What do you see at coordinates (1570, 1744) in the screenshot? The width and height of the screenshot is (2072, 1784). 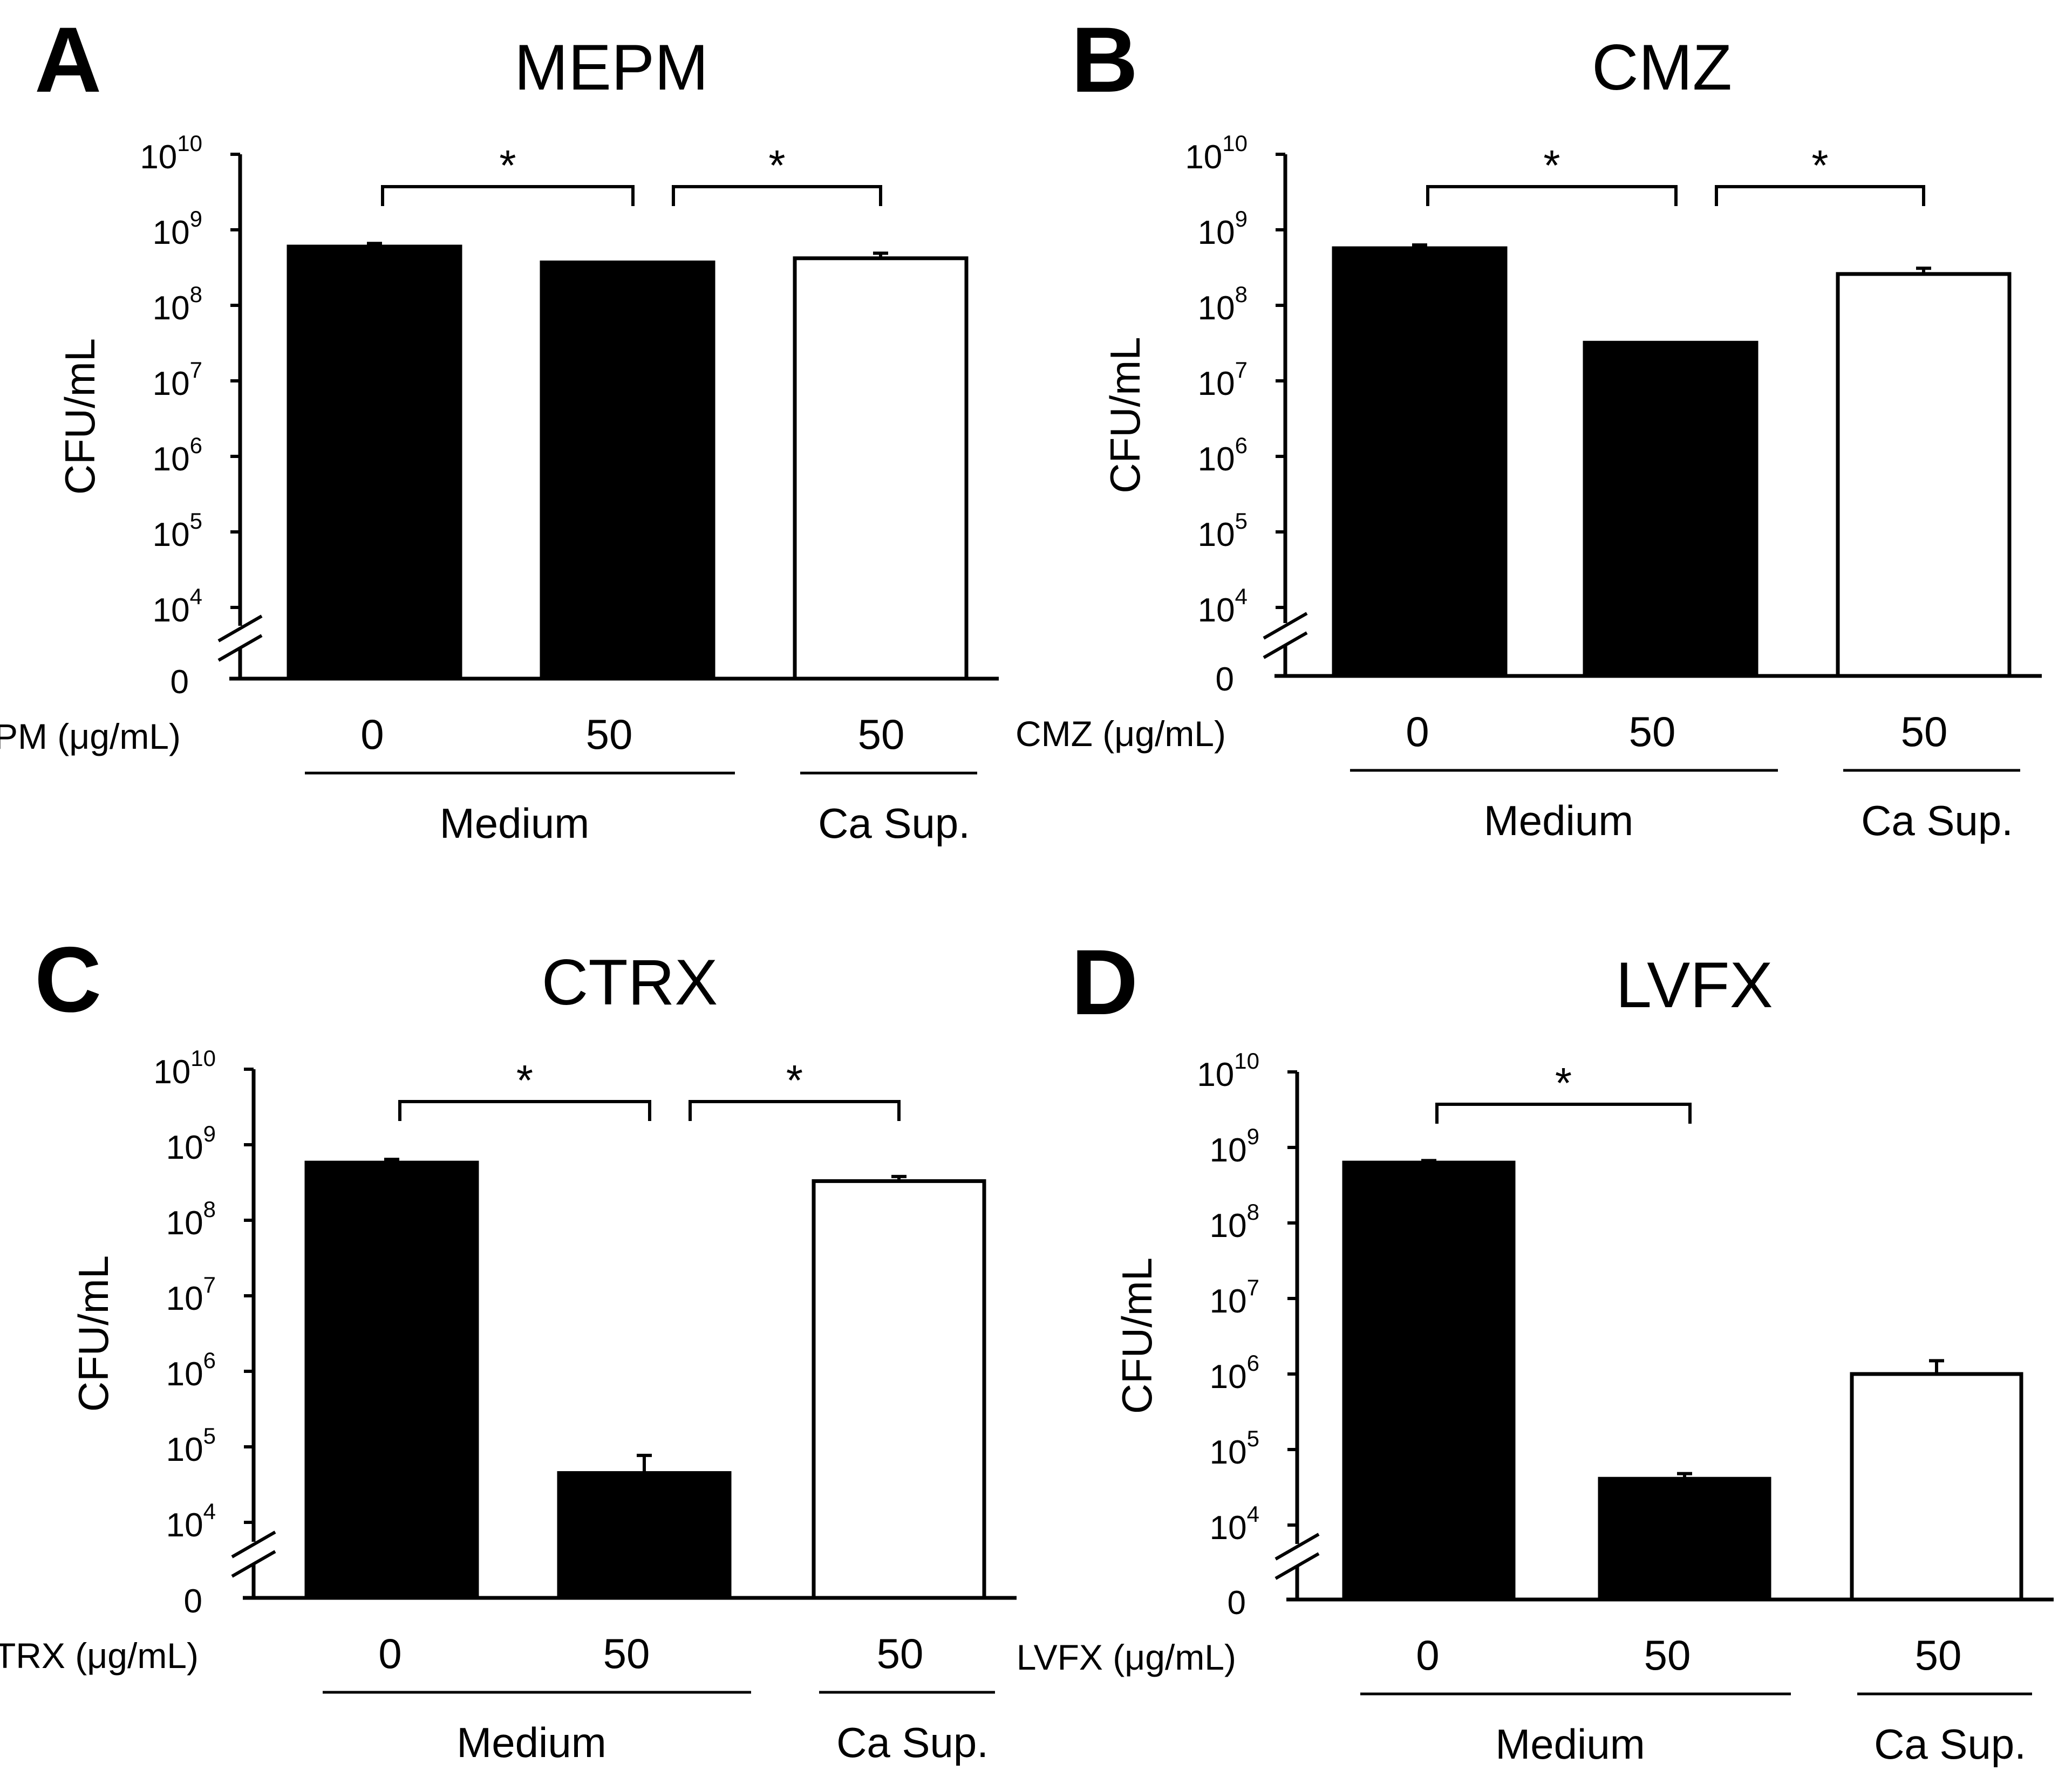 I see `group-label-medium: Medium` at bounding box center [1570, 1744].